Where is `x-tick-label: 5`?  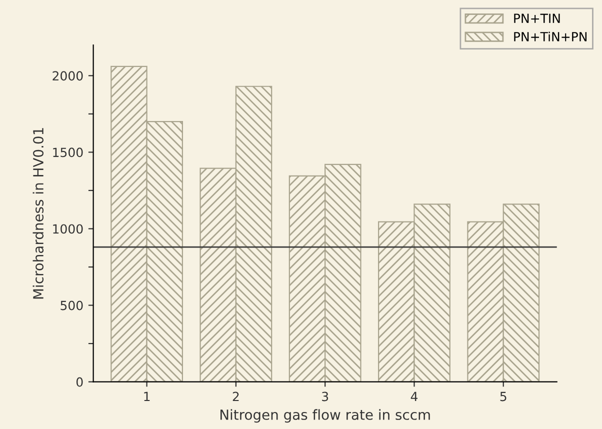
x-tick-label: 5 is located at coordinates (503, 397).